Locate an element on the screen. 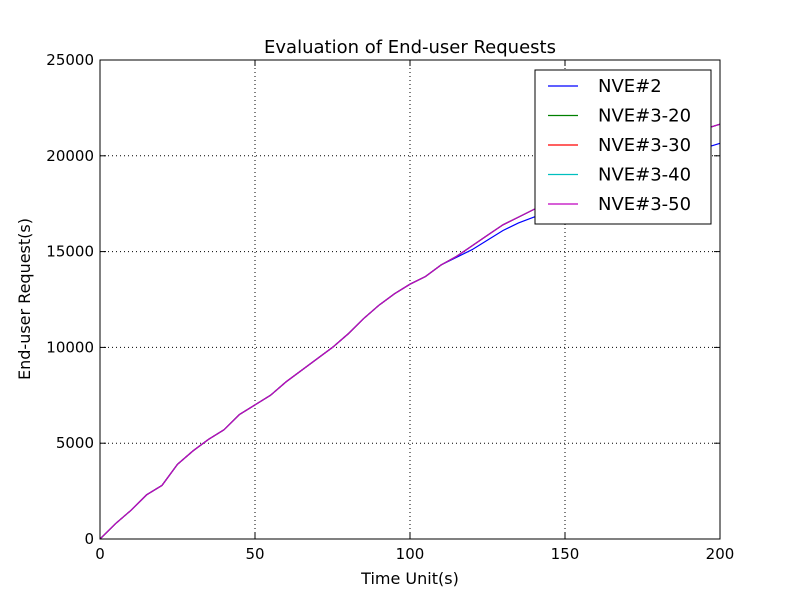 This screenshot has height=600, width=800. legend: NVE#2 NVE#3-20 NVE#3-30 NVE#3-40 NVE#3-50 is located at coordinates (623, 147).